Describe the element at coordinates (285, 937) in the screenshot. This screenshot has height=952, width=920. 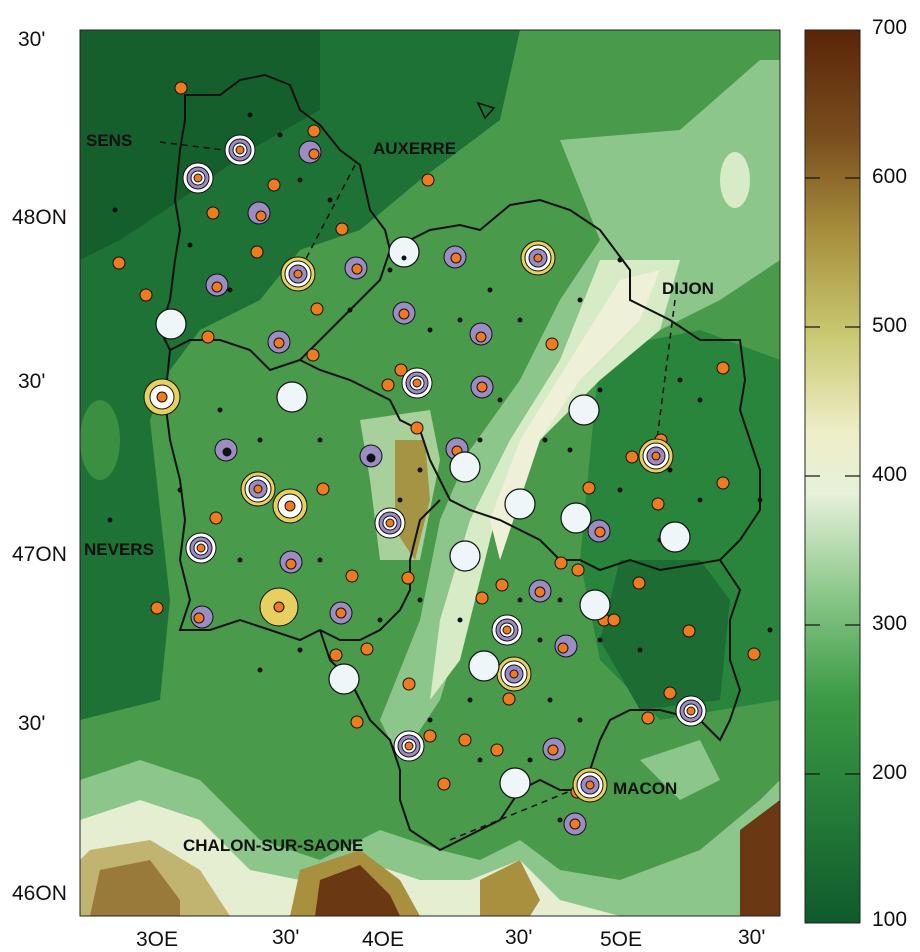
I see `lon-label-3-30: 30'` at that location.